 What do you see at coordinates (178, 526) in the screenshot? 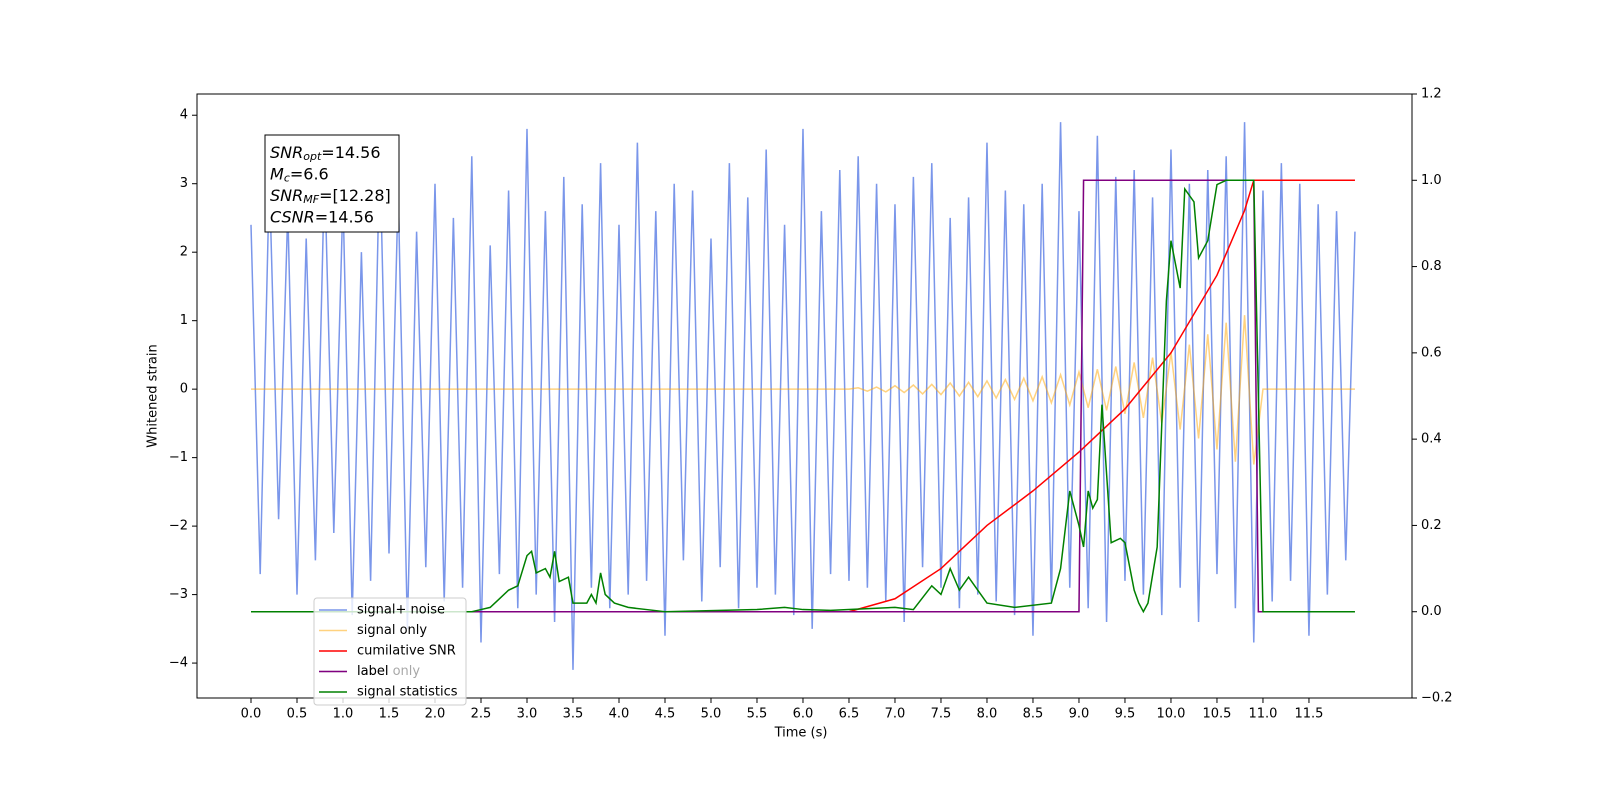
I see `y-tick-label: −2` at bounding box center [178, 526].